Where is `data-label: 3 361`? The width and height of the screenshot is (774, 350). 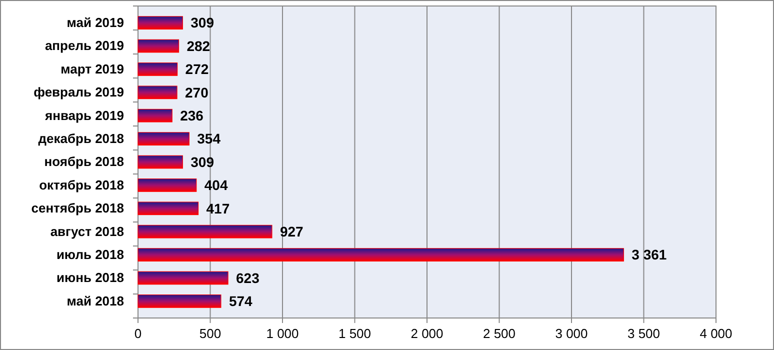 data-label: 3 361 is located at coordinates (649, 254).